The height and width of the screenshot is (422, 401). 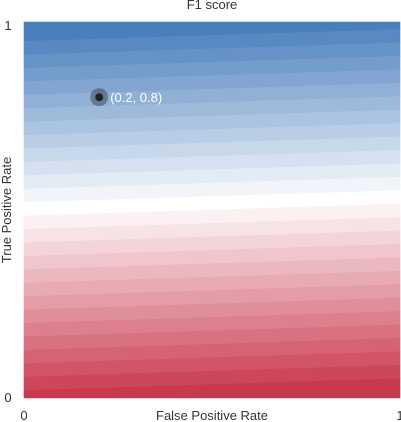 I want to click on y-tick-bottom: 0, so click(x=7, y=397).